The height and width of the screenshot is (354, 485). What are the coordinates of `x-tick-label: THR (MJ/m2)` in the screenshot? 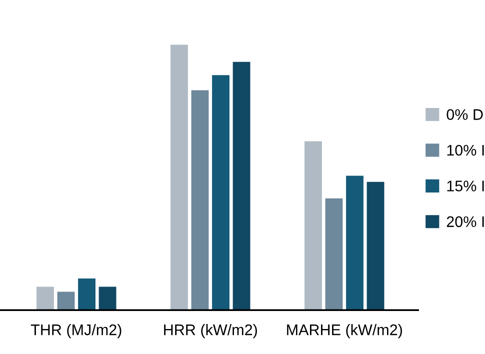 It's located at (76, 331).